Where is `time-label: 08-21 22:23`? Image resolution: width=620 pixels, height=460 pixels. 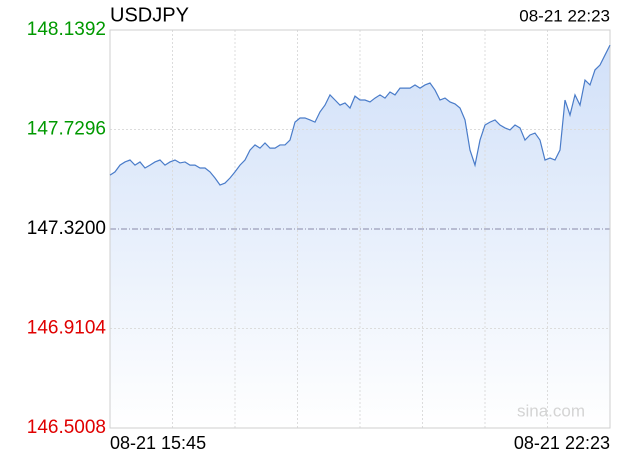
time-label: 08-21 22:23 is located at coordinates (564, 15).